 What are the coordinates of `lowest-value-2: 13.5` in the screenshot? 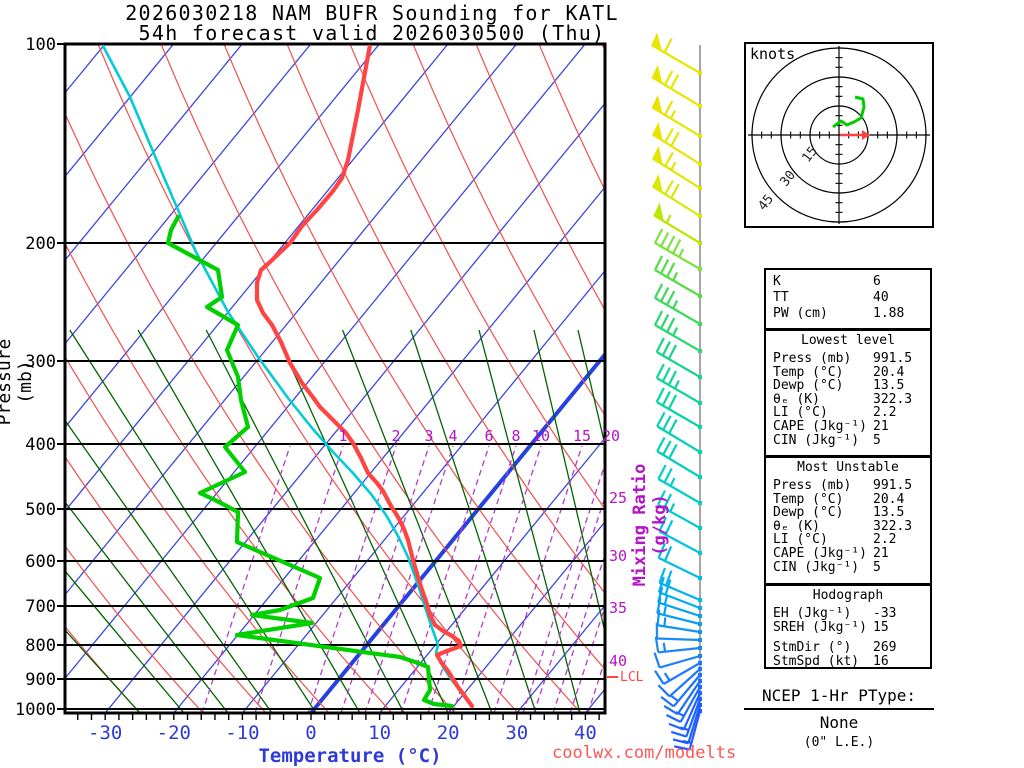 It's located at (889, 386).